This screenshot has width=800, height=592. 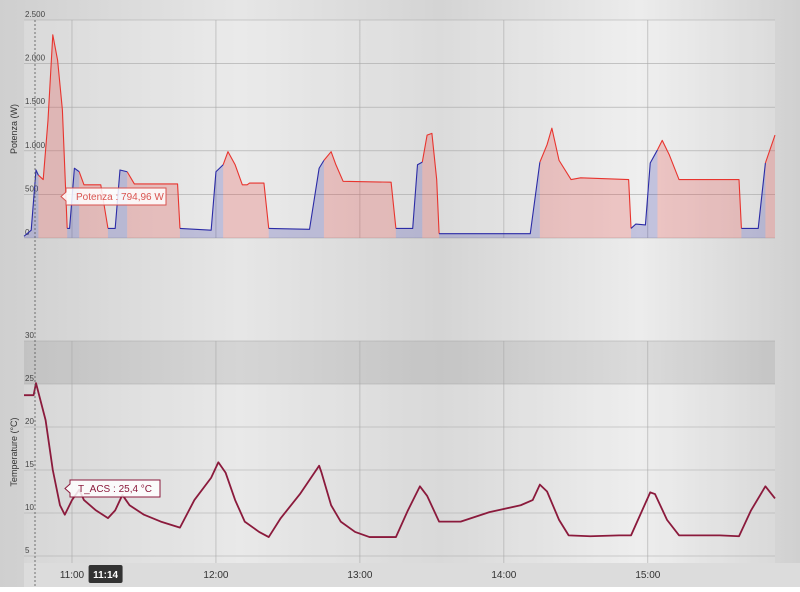 I want to click on y-tick-label: 15, so click(x=29, y=464).